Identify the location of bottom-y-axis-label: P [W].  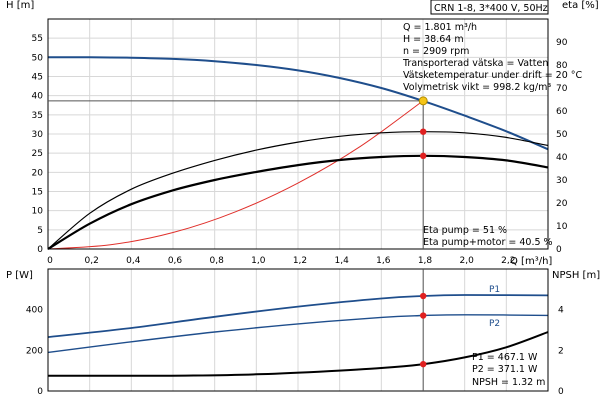
(19, 275).